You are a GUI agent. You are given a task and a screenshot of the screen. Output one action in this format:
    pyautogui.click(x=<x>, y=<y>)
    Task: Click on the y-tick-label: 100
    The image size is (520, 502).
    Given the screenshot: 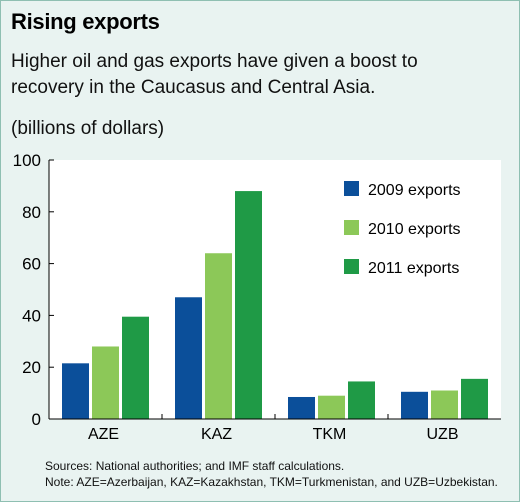 What is the action you would take?
    pyautogui.click(x=27, y=160)
    